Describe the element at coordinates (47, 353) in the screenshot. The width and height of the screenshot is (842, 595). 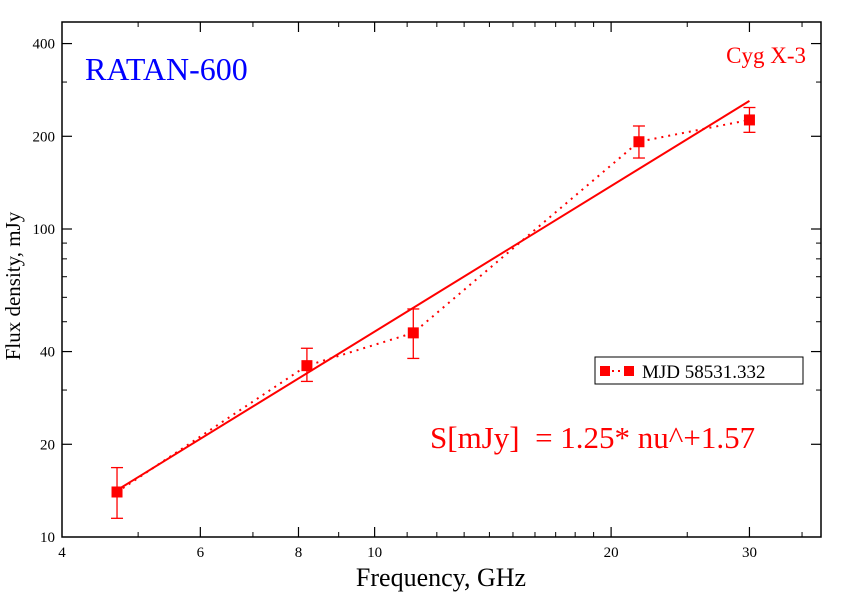
I see `y-tick-label: 40` at that location.